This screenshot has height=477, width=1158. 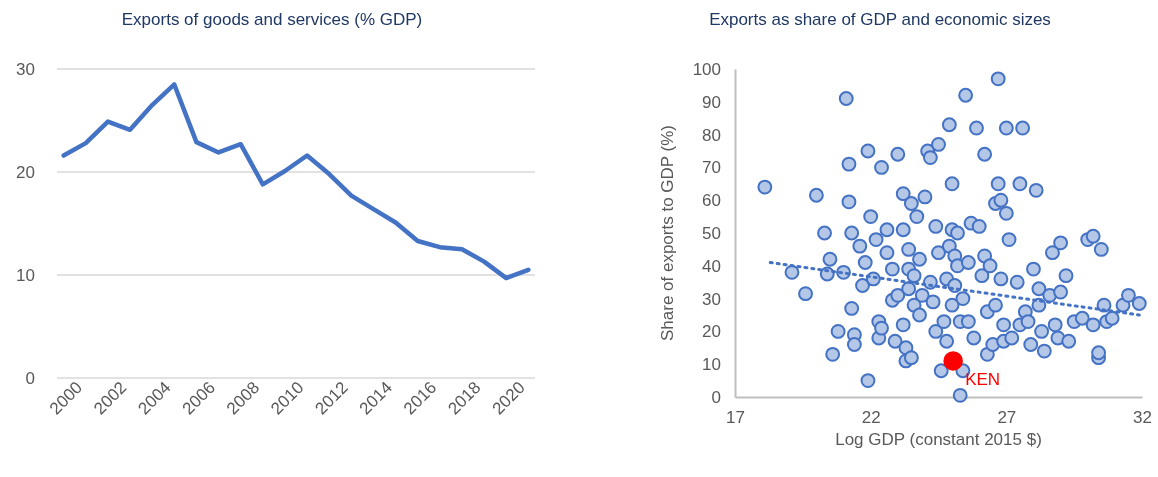 I want to click on x-tick-label: 27, so click(x=1007, y=418).